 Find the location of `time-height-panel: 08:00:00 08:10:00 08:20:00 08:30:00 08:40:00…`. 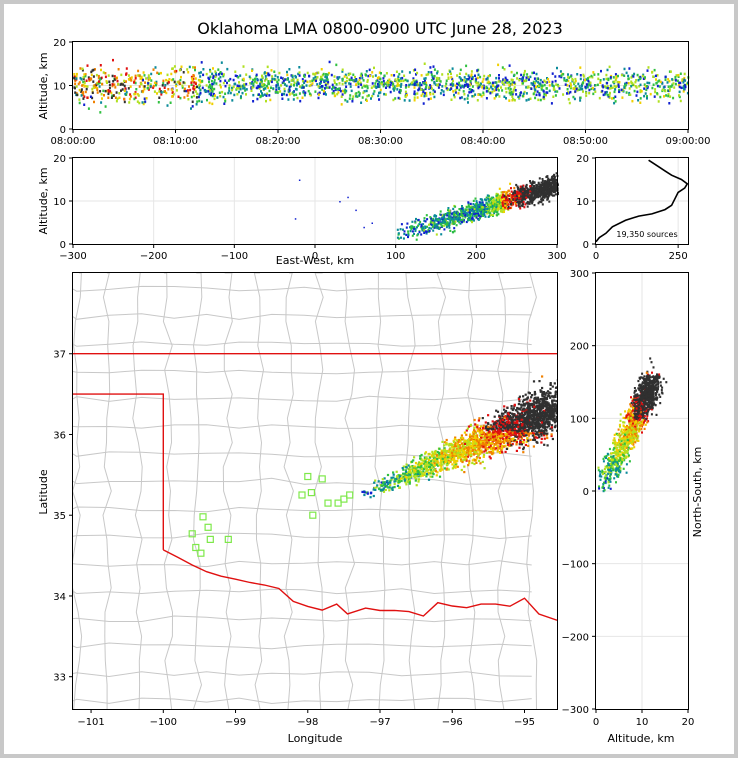

time-height-panel: 08:00:00 08:10:00 08:20:00 08:30:00 08:40:00… is located at coordinates (373, 92).